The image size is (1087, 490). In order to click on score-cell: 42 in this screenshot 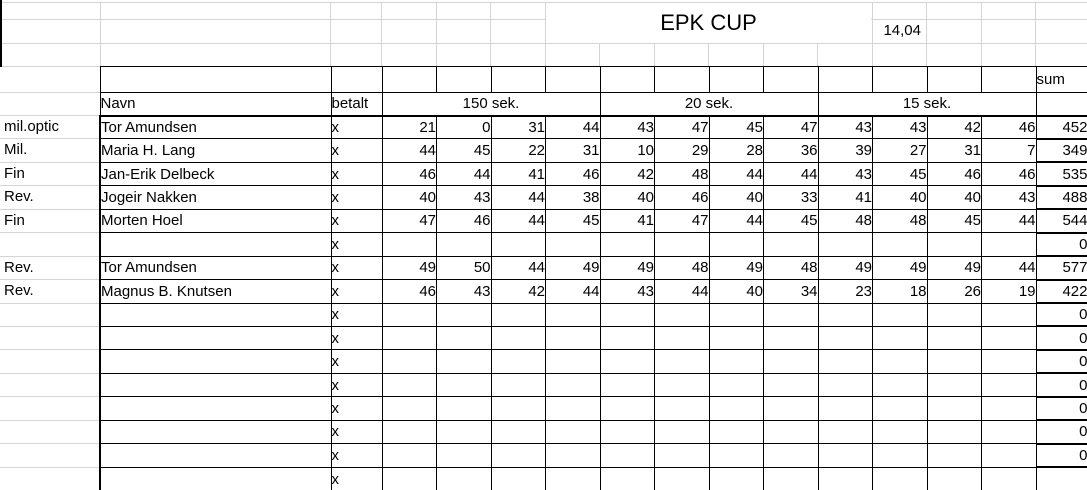, I will do `click(954, 127)`.